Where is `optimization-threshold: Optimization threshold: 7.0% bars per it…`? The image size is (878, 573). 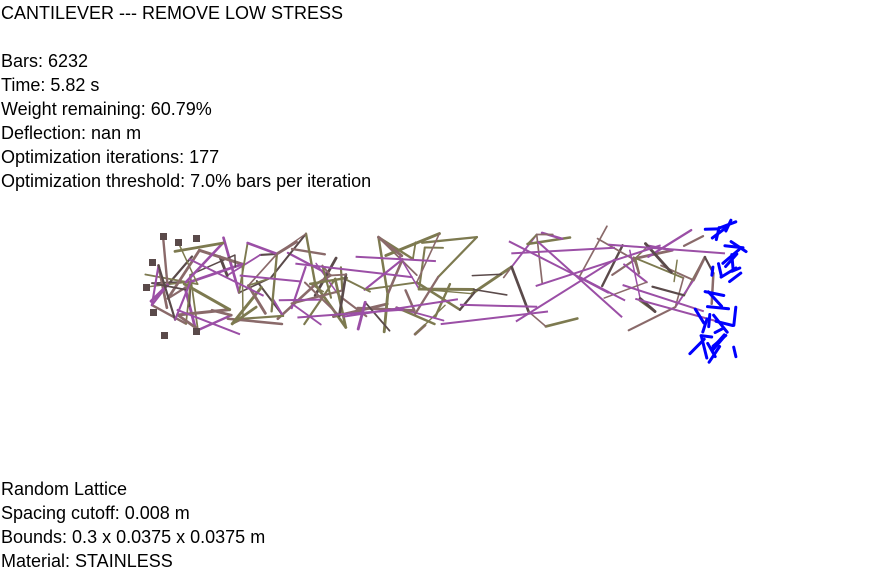
optimization-threshold: Optimization threshold: 7.0% bars per it… is located at coordinates (186, 181).